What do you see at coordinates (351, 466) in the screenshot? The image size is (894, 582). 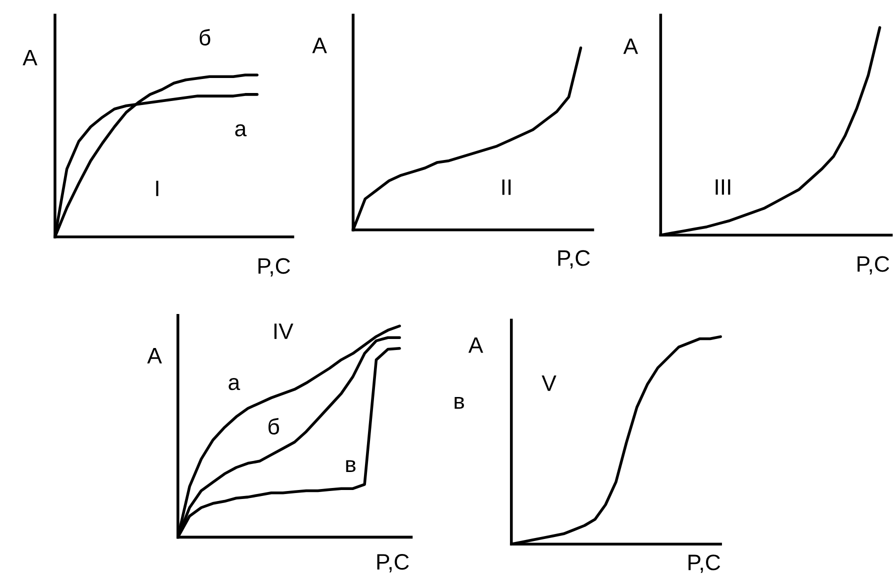 I see `series-label: в` at bounding box center [351, 466].